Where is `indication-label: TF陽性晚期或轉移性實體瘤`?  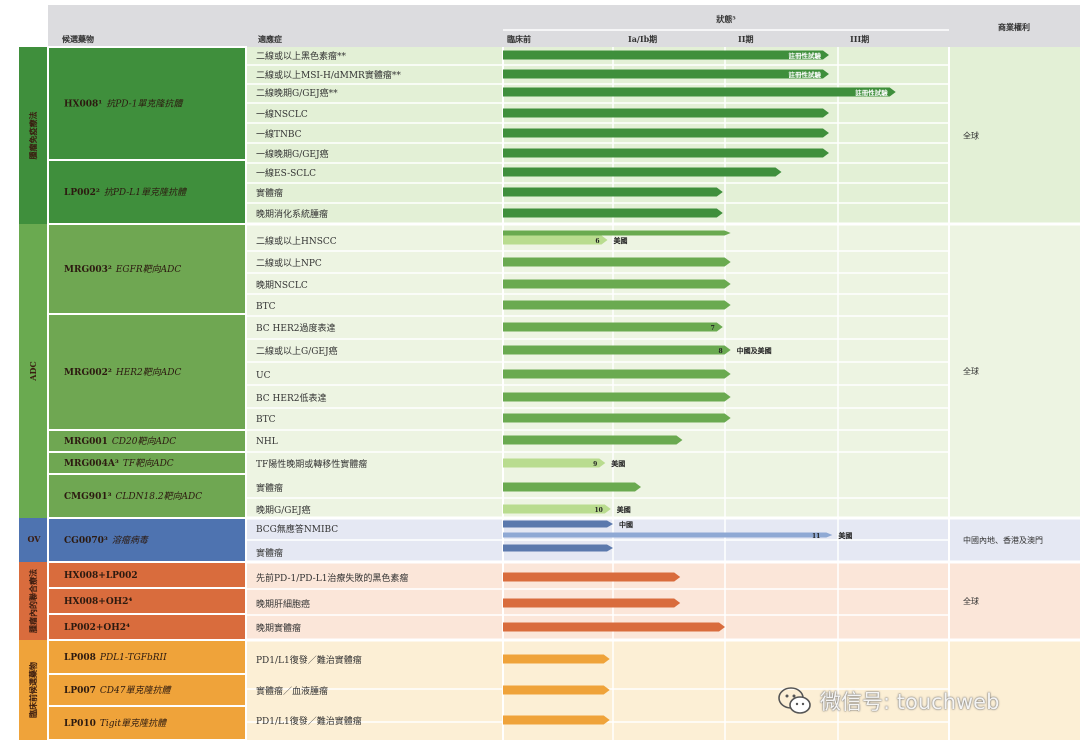
indication-label: TF陽性晚期或轉移性實體瘤 is located at coordinates (311, 464).